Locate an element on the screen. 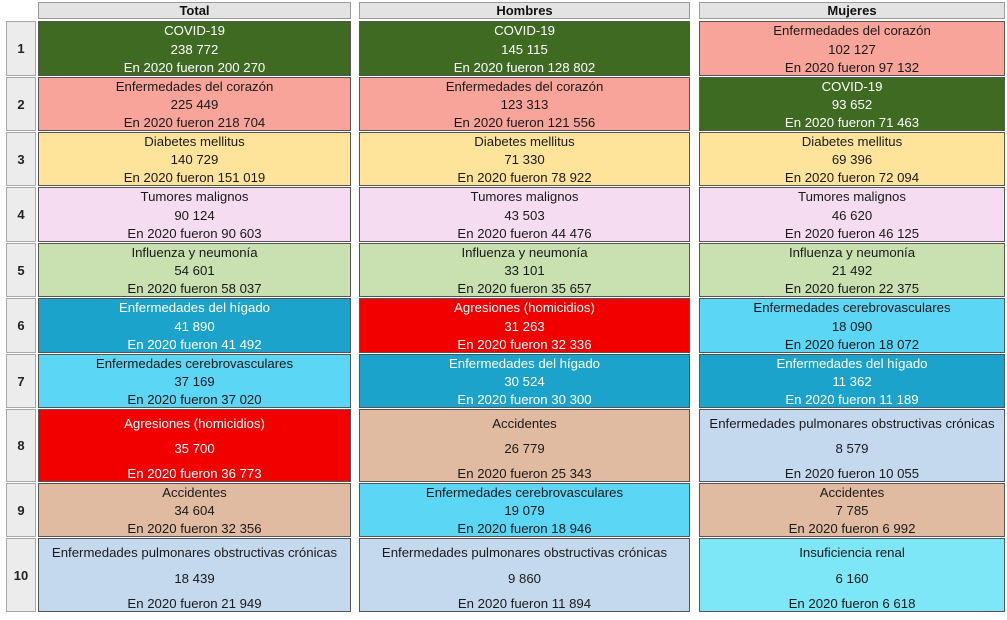  cause-cell-total: Accidentes 34 604 En 2020 fueron 32 356 is located at coordinates (194, 510).